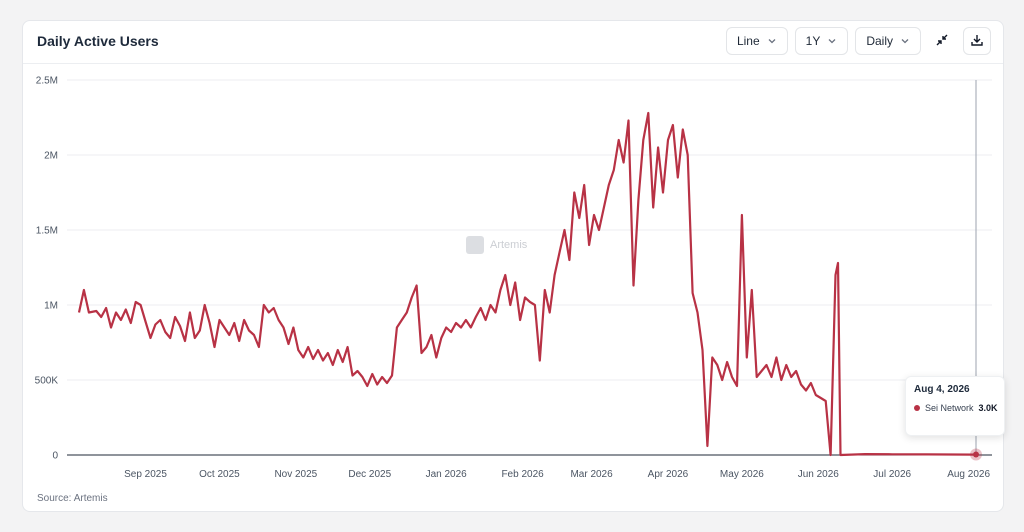 This screenshot has height=532, width=1024. What do you see at coordinates (949, 408) in the screenshot?
I see `tooltip-series-name: Sei Network` at bounding box center [949, 408].